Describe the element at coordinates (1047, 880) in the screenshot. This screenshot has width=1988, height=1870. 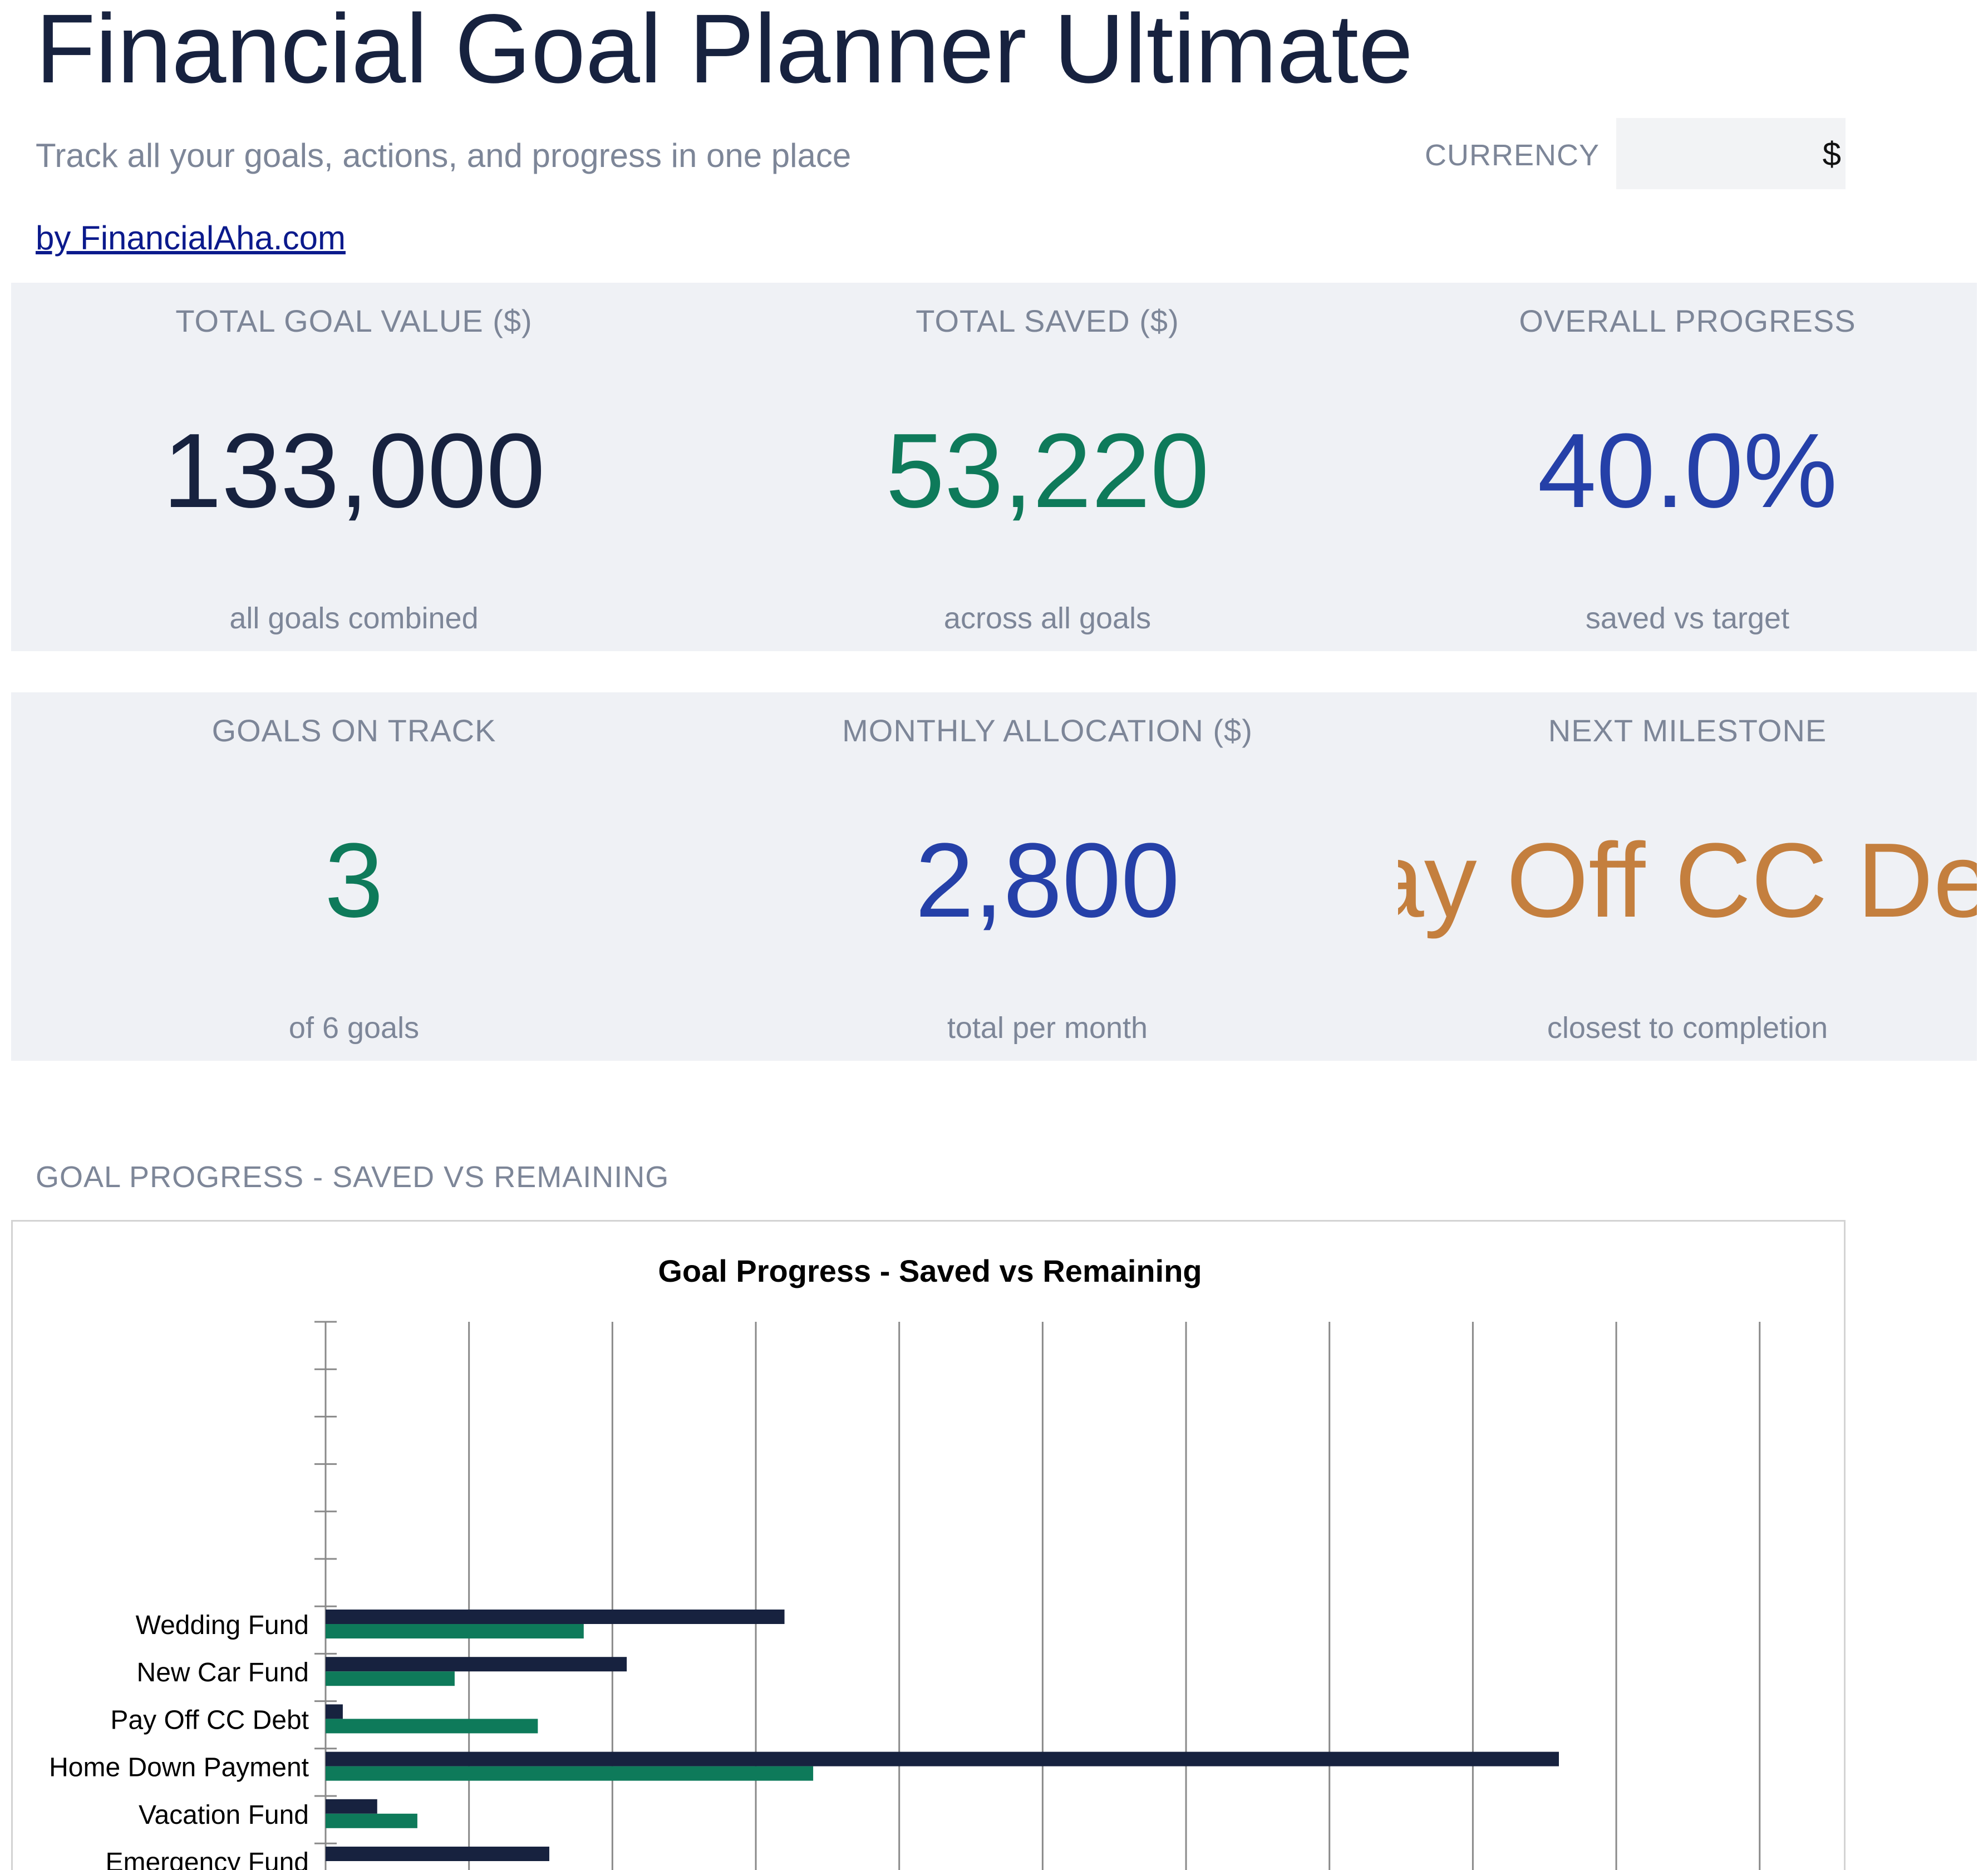
I see `kpi-value: 2,800` at that location.